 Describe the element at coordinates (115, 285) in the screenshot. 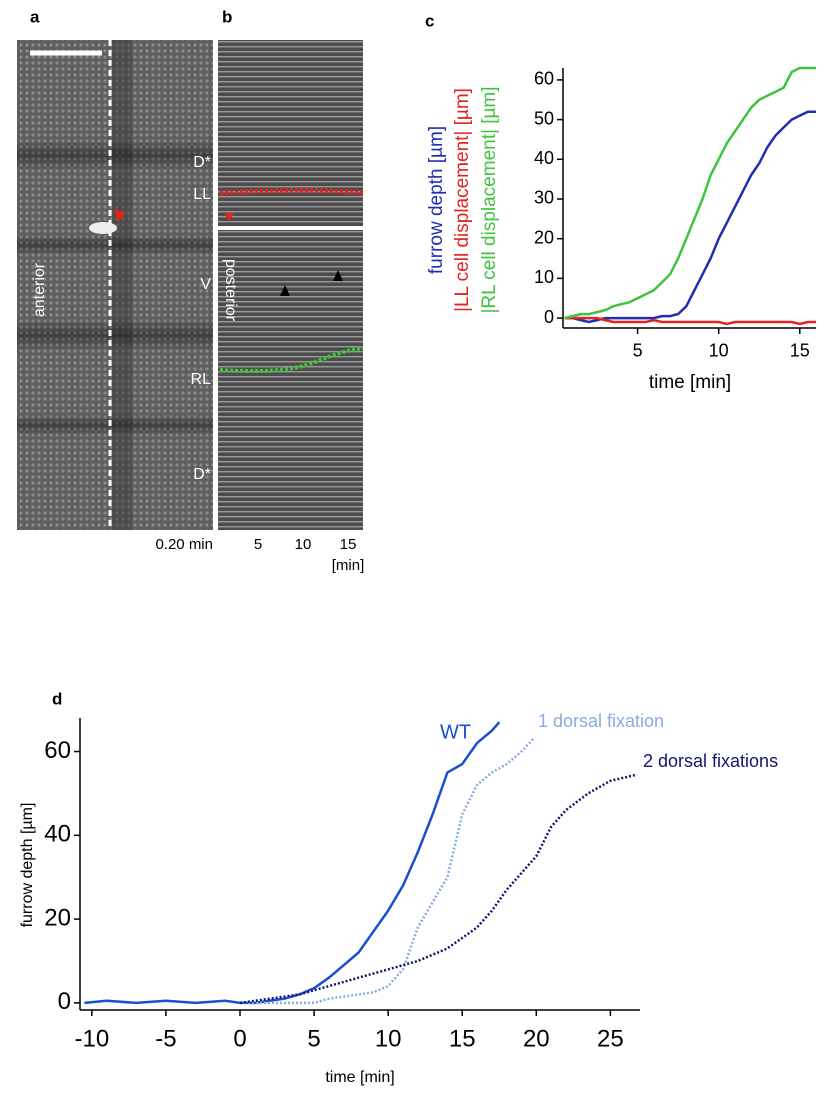

I see `panel-a-image` at that location.